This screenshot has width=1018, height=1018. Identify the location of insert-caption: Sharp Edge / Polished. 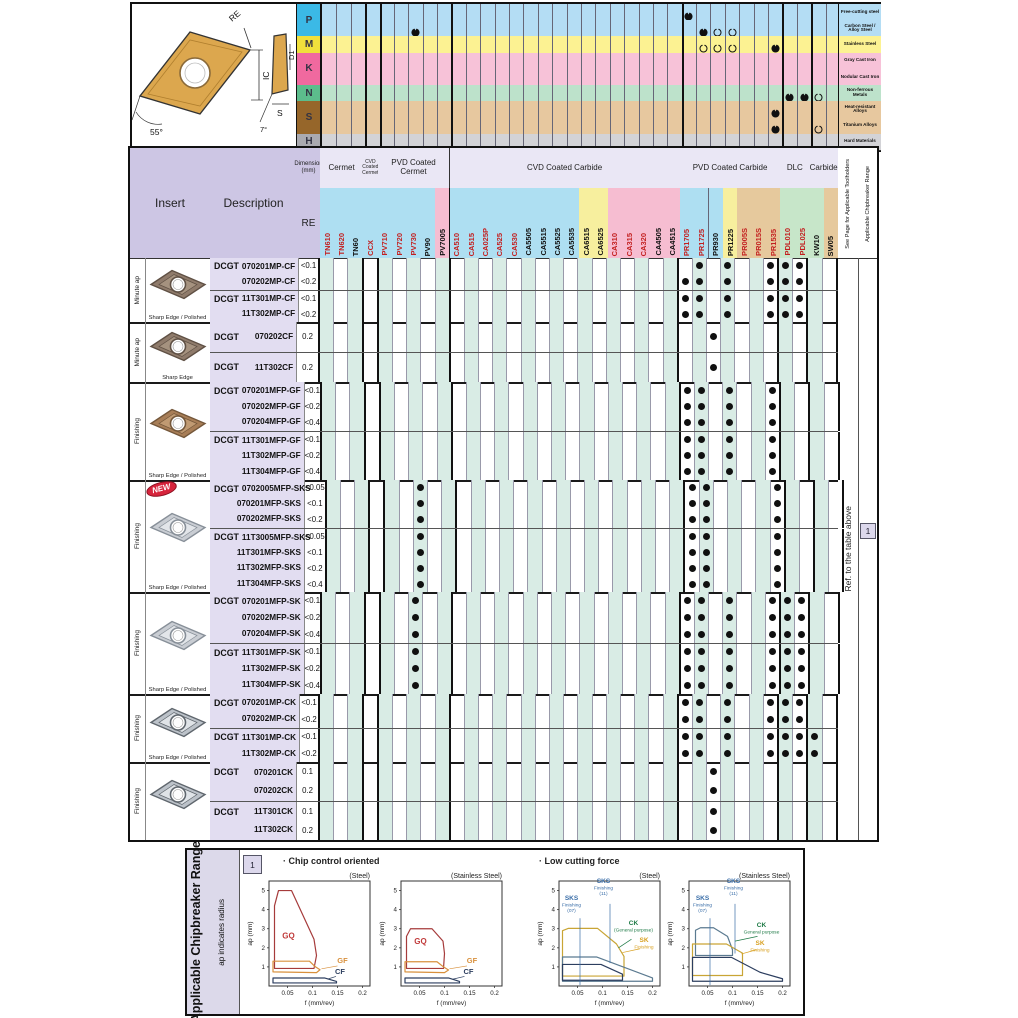
(177, 588).